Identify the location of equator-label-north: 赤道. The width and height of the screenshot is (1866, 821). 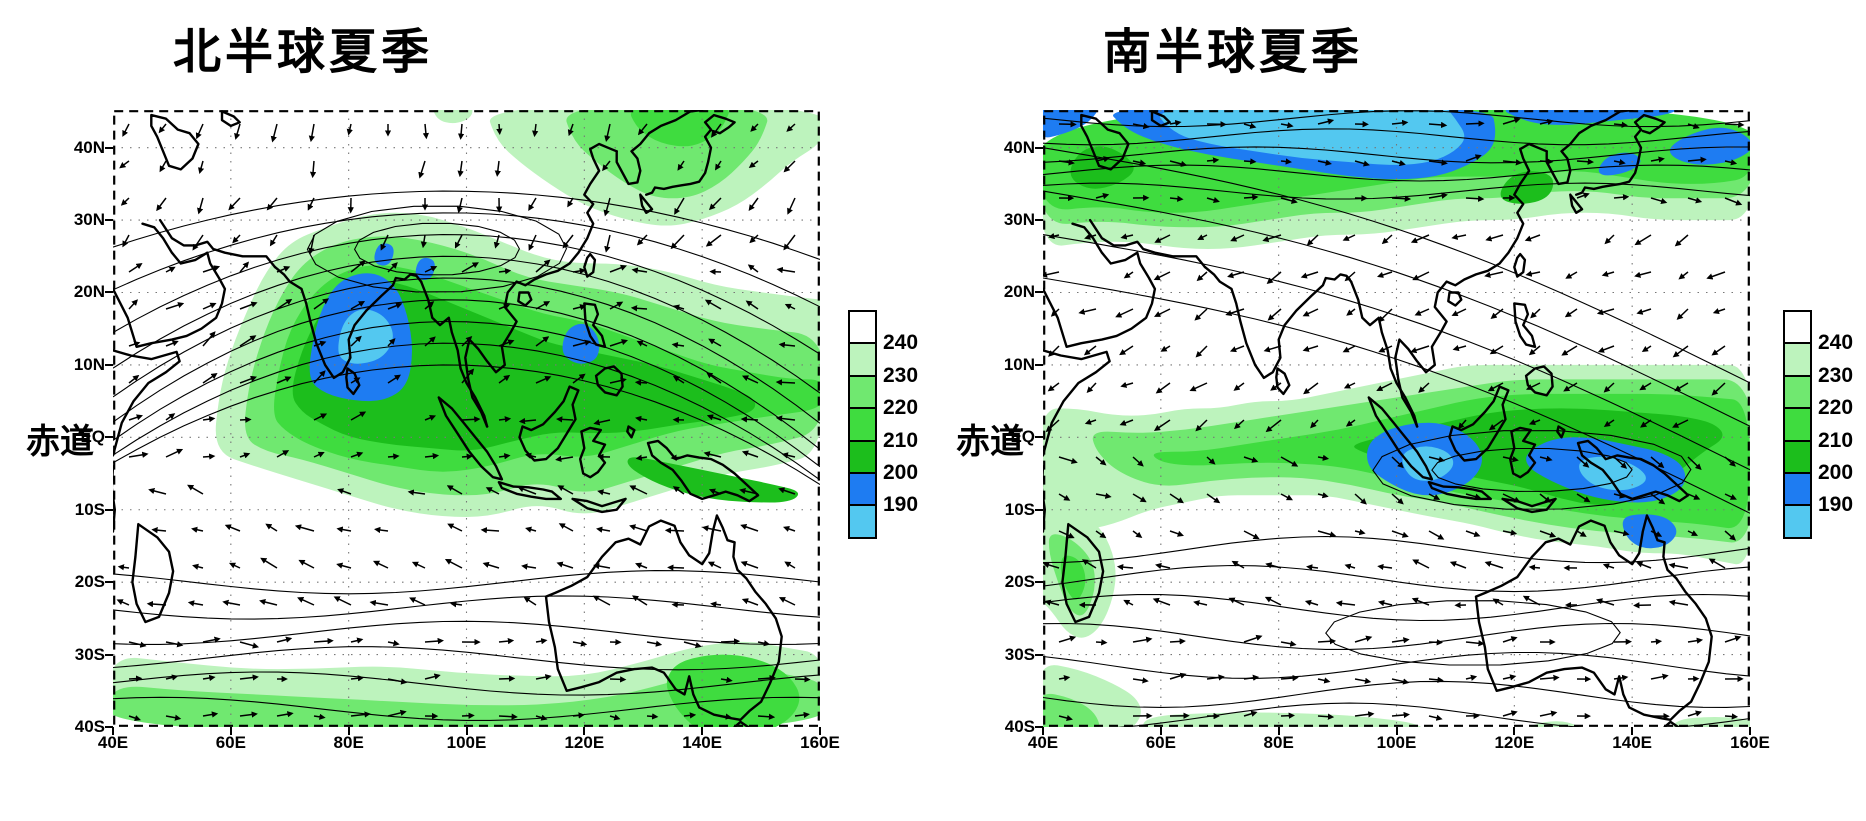
(60, 442).